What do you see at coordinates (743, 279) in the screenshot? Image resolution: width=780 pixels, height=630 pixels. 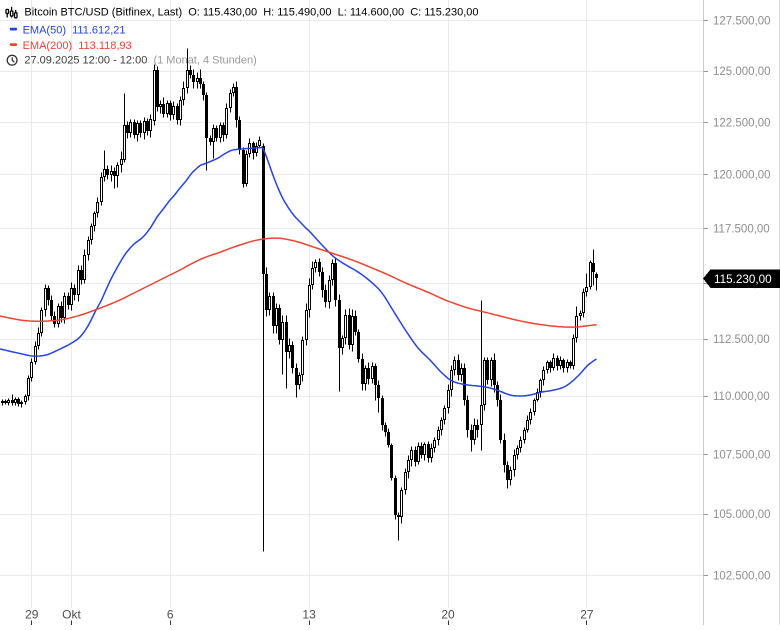 I see `svg-text: 115.230,00` at bounding box center [743, 279].